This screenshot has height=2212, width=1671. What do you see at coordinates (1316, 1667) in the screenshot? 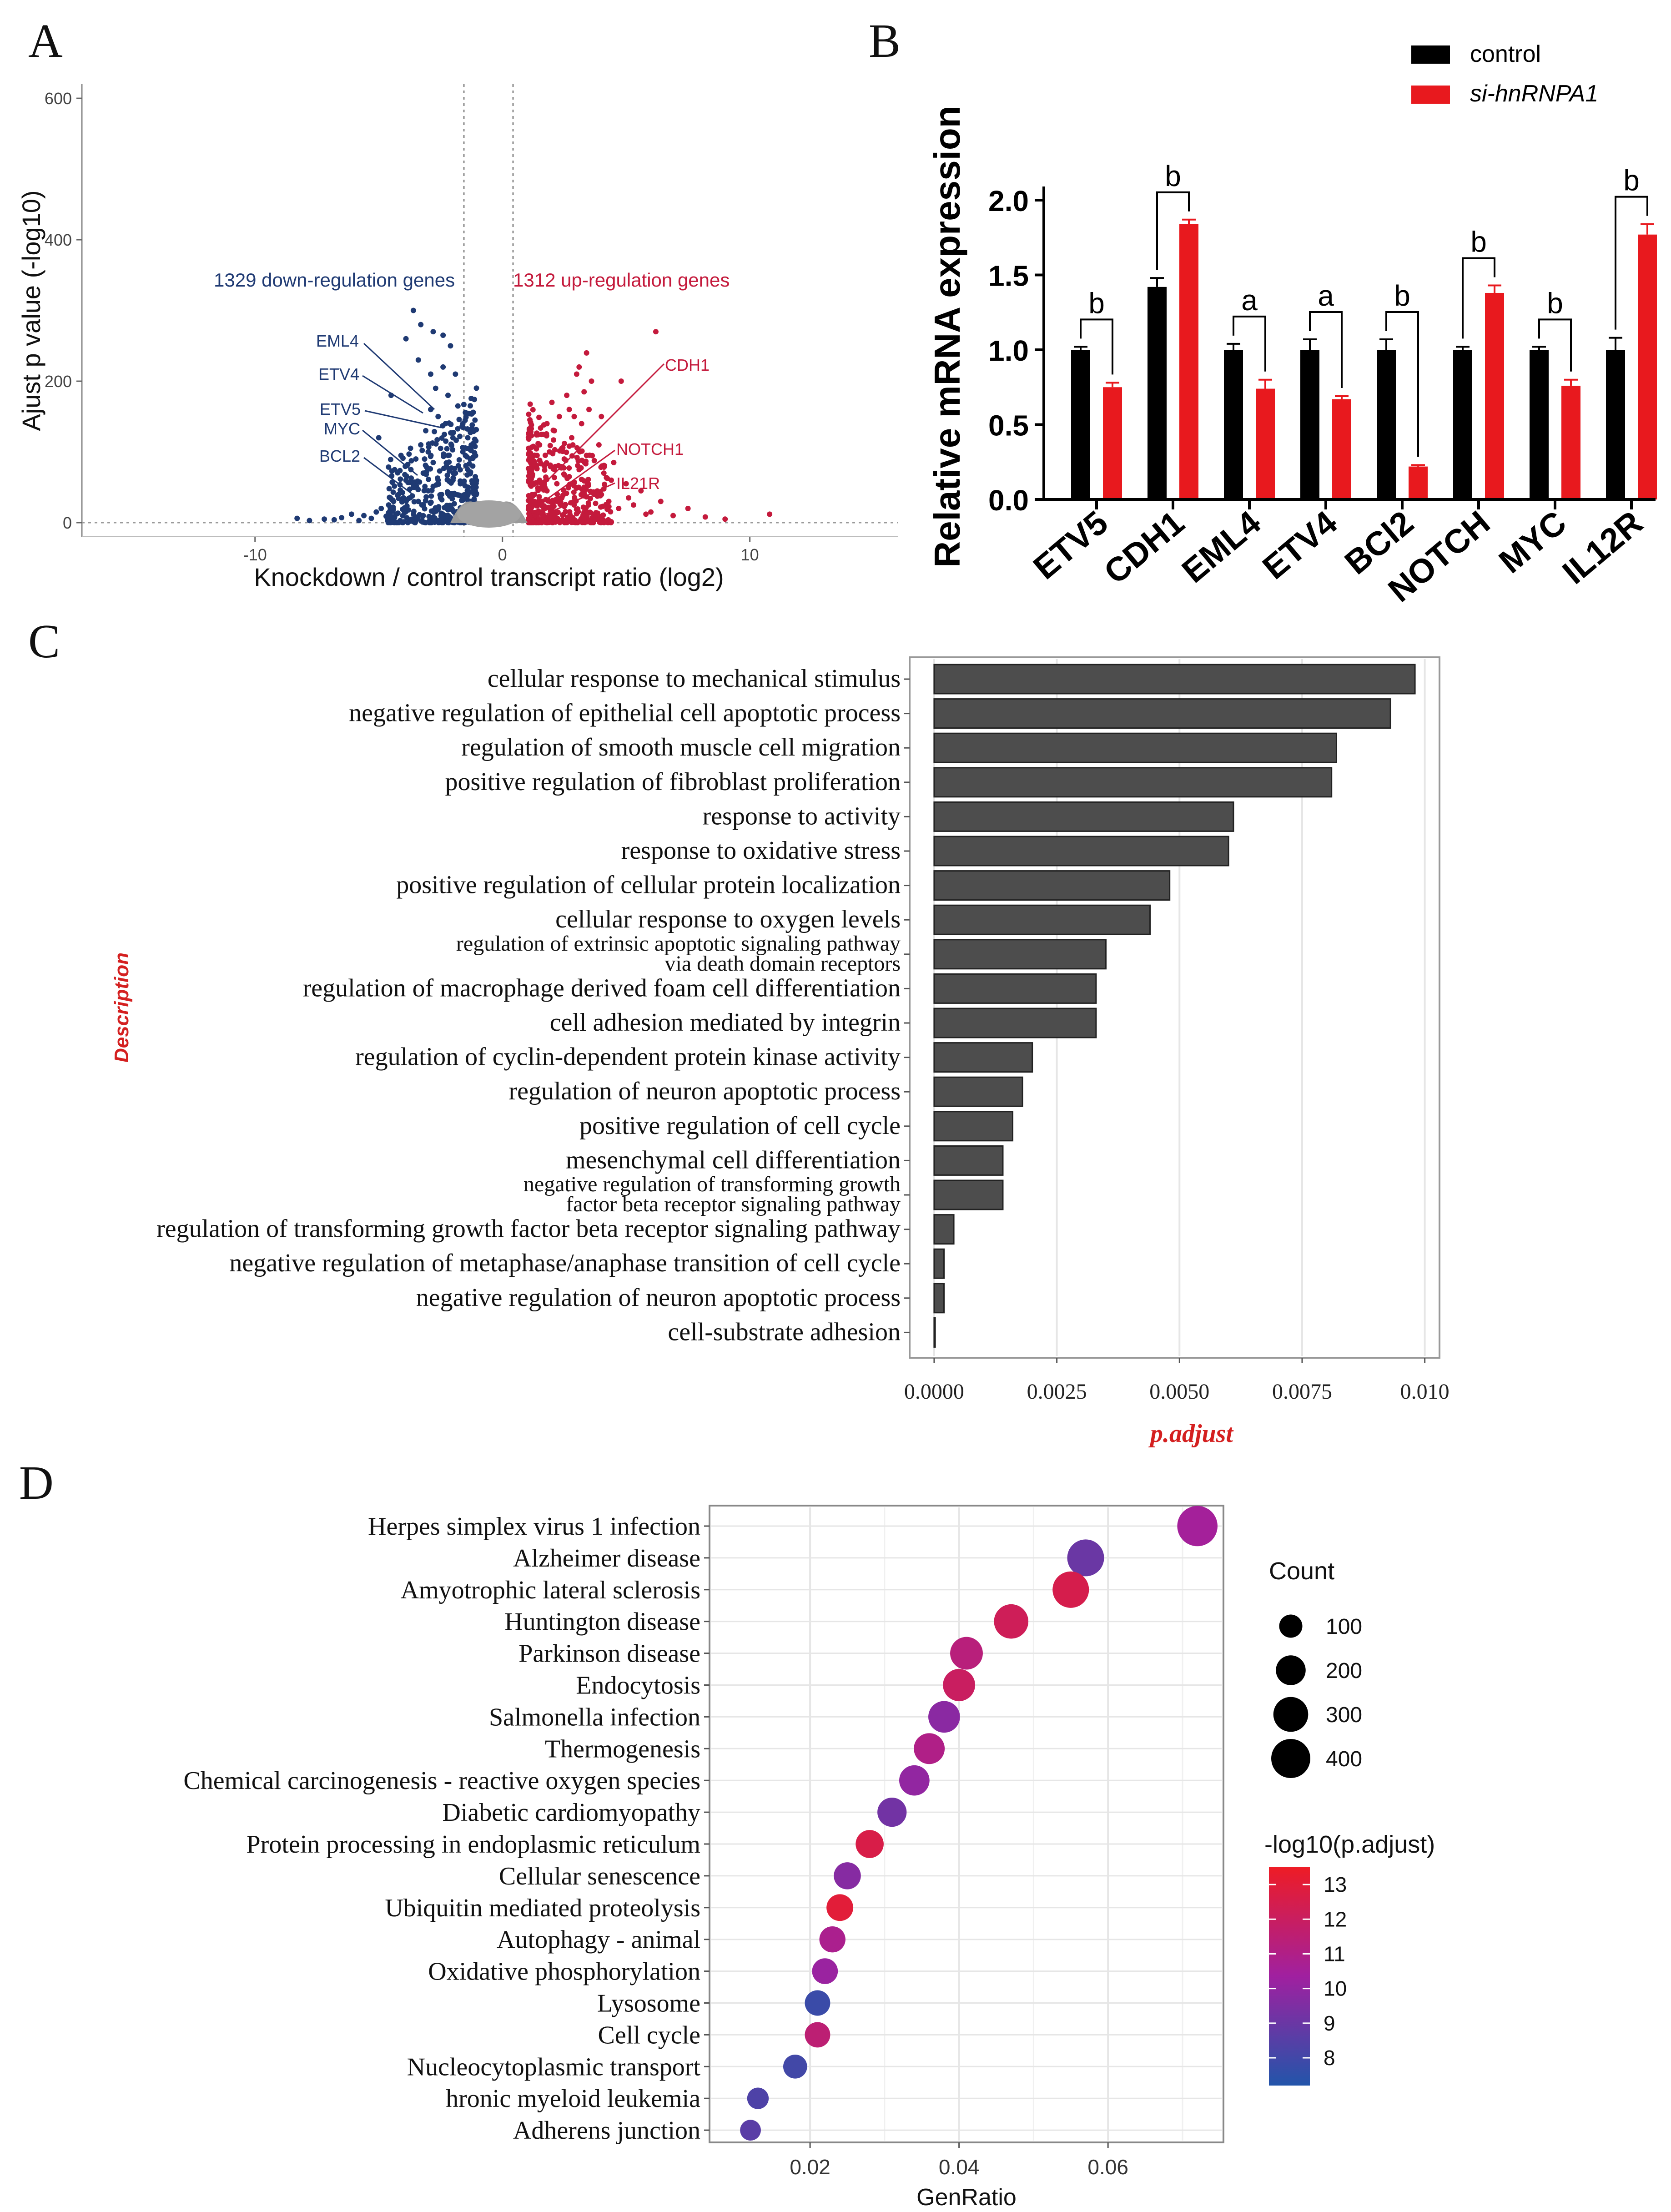
I see `kegg-size-legend: Count 100 200 300 400` at bounding box center [1316, 1667].